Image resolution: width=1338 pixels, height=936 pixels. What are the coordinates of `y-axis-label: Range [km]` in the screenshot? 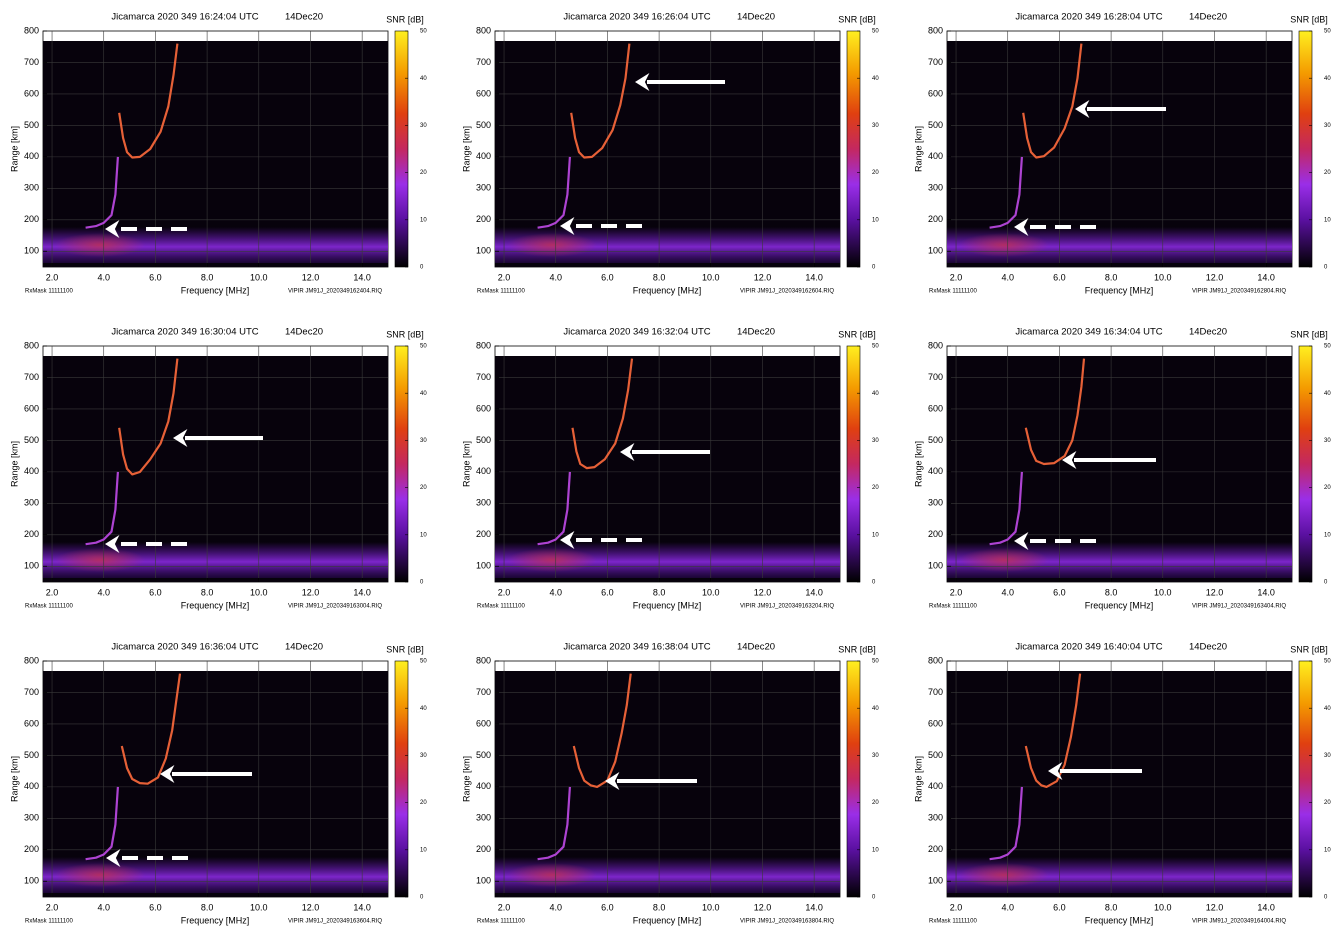 It's located at (466, 149).